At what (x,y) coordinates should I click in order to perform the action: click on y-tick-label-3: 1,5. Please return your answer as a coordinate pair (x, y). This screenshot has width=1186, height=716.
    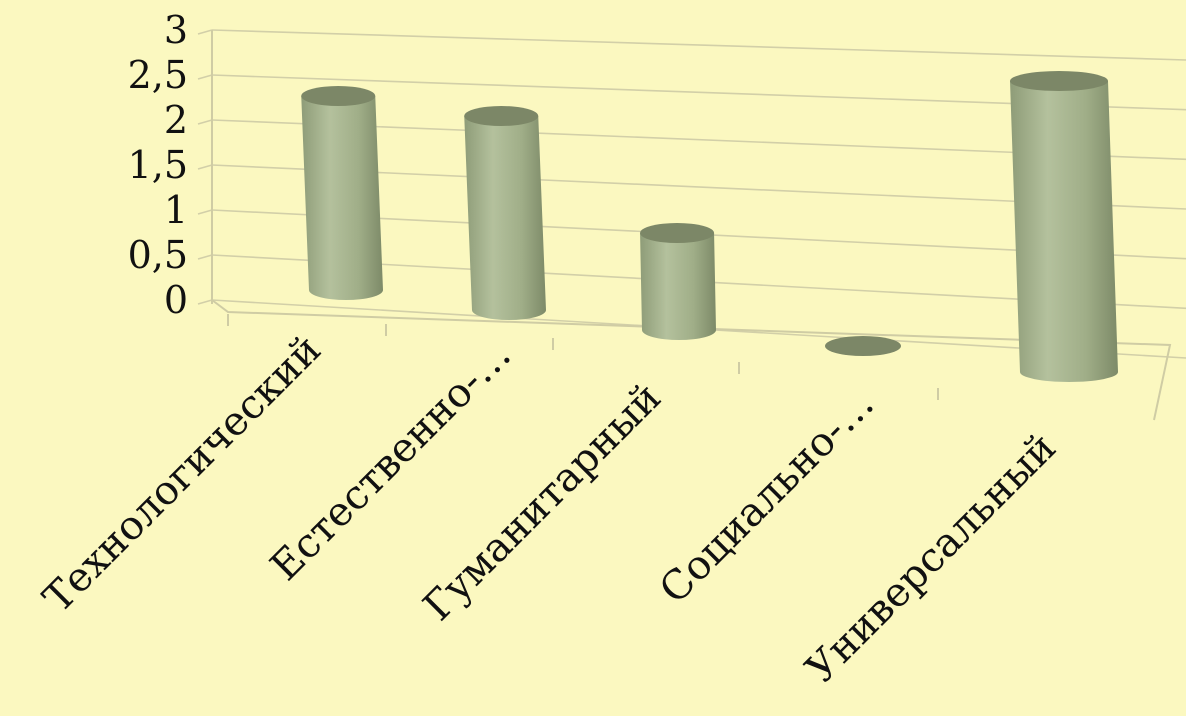
    Looking at the image, I should click on (158, 165).